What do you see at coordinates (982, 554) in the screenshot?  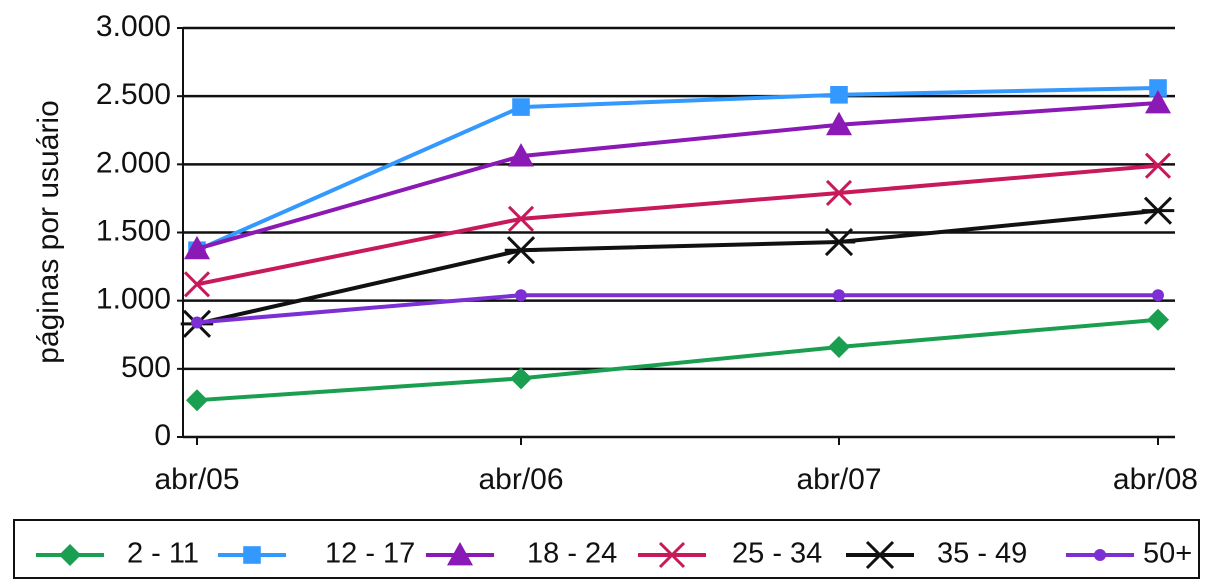 I see `legend-label: 35 - 49` at bounding box center [982, 554].